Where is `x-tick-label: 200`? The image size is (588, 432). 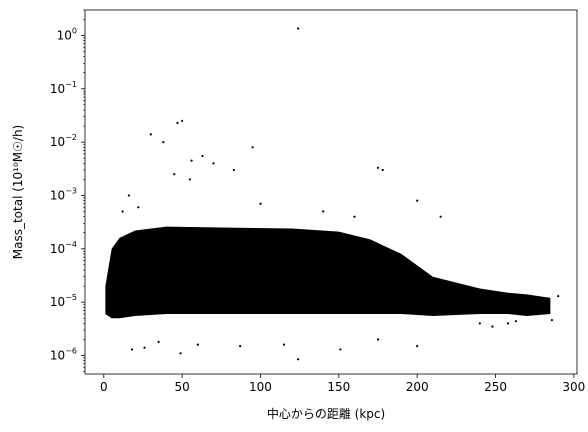
x-tick-label: 200 is located at coordinates (417, 387).